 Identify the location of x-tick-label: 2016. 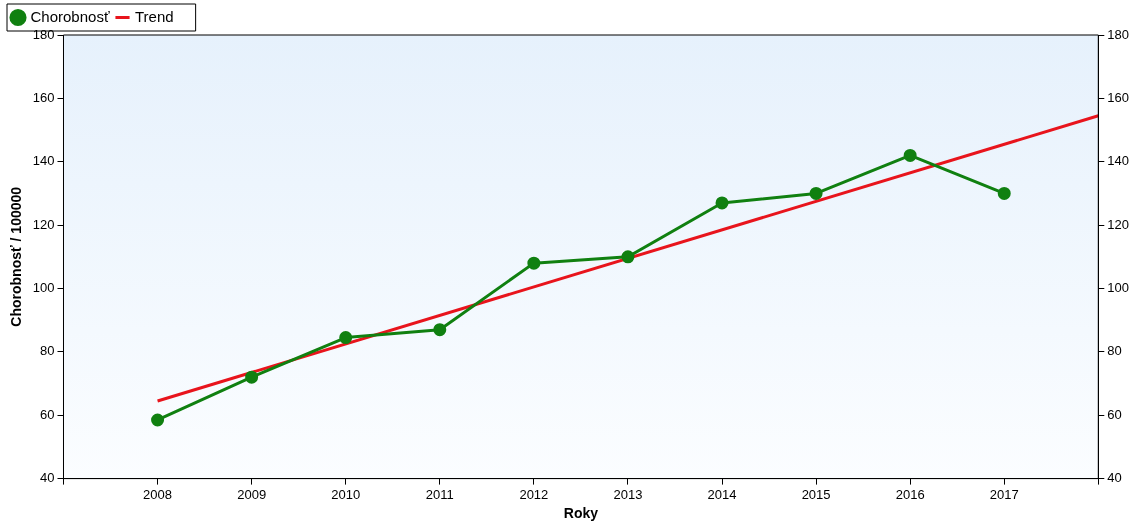
(910, 494).